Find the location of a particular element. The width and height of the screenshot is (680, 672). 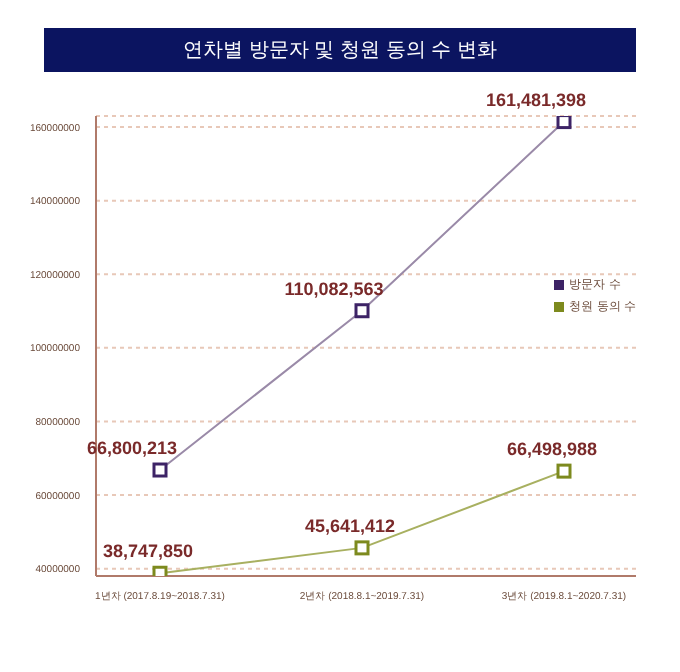

data-label: 66,498,988 is located at coordinates (552, 449).